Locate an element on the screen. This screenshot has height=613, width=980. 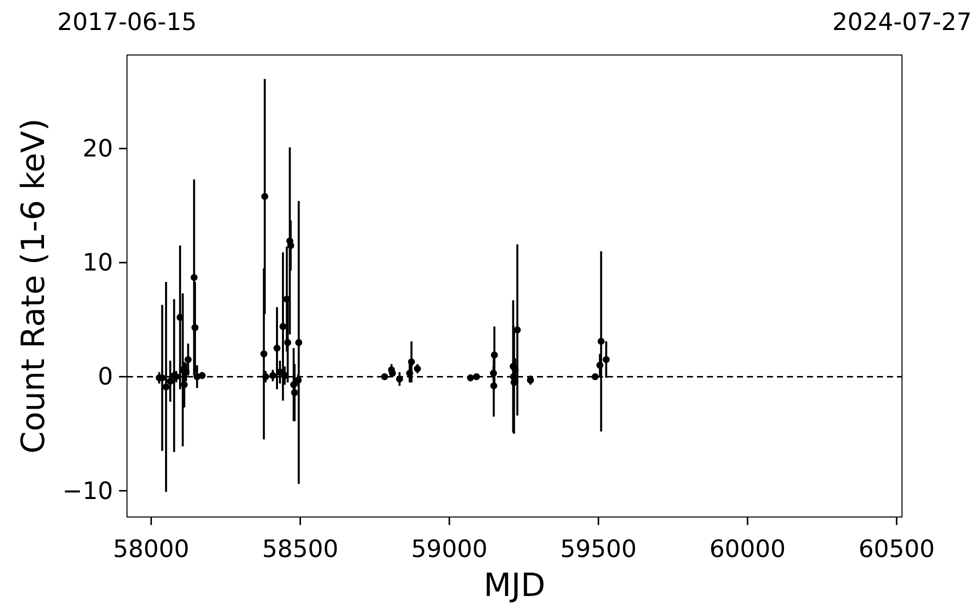
y-axis-title: Count Rate (1-6 keV) is located at coordinates (33, 286).